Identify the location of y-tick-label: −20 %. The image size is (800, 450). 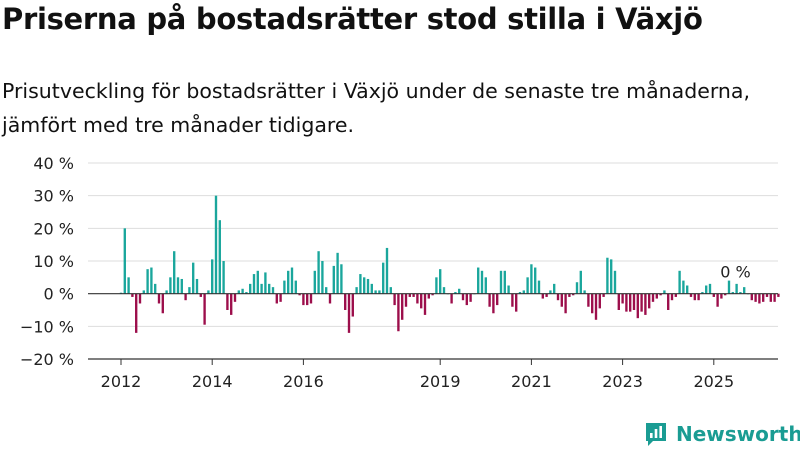
(47, 359).